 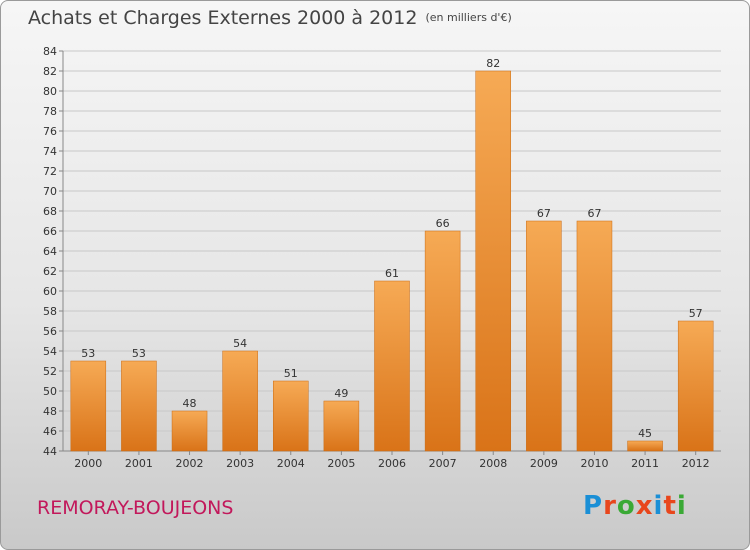 What do you see at coordinates (50, 131) in the screenshot?
I see `y-tick-label: 76` at bounding box center [50, 131].